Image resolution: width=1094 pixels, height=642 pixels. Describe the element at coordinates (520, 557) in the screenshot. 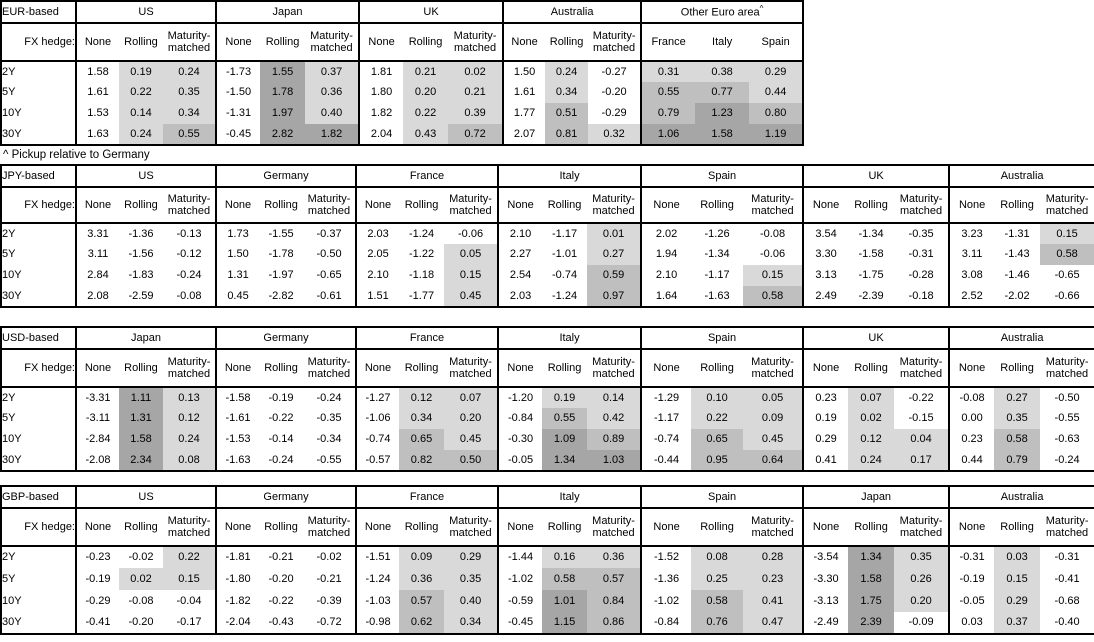

I see `value-cell: -1.44` at that location.